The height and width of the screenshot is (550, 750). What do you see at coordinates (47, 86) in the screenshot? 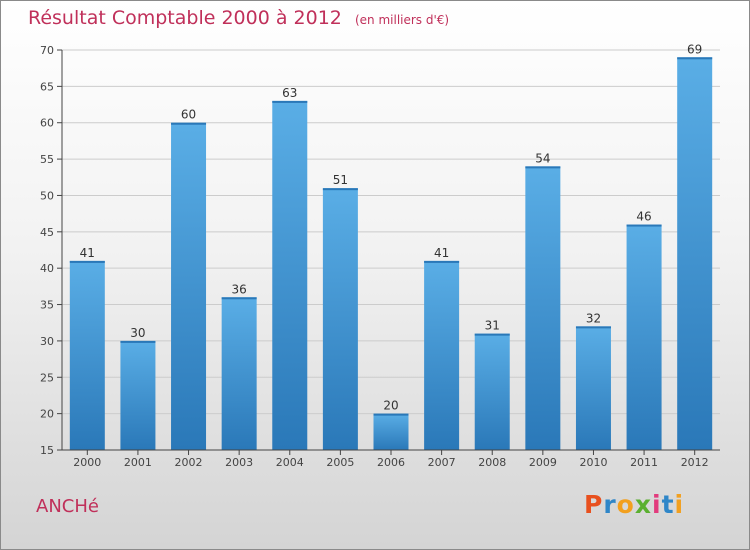
I see `y-tick-label: 65` at bounding box center [47, 86].